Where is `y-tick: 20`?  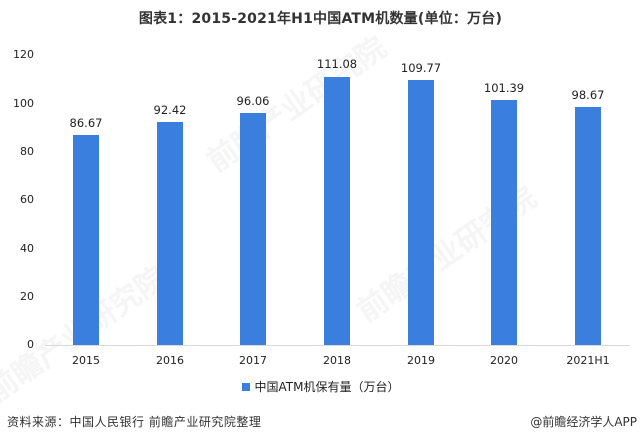
y-tick: 20 is located at coordinates (27, 296).